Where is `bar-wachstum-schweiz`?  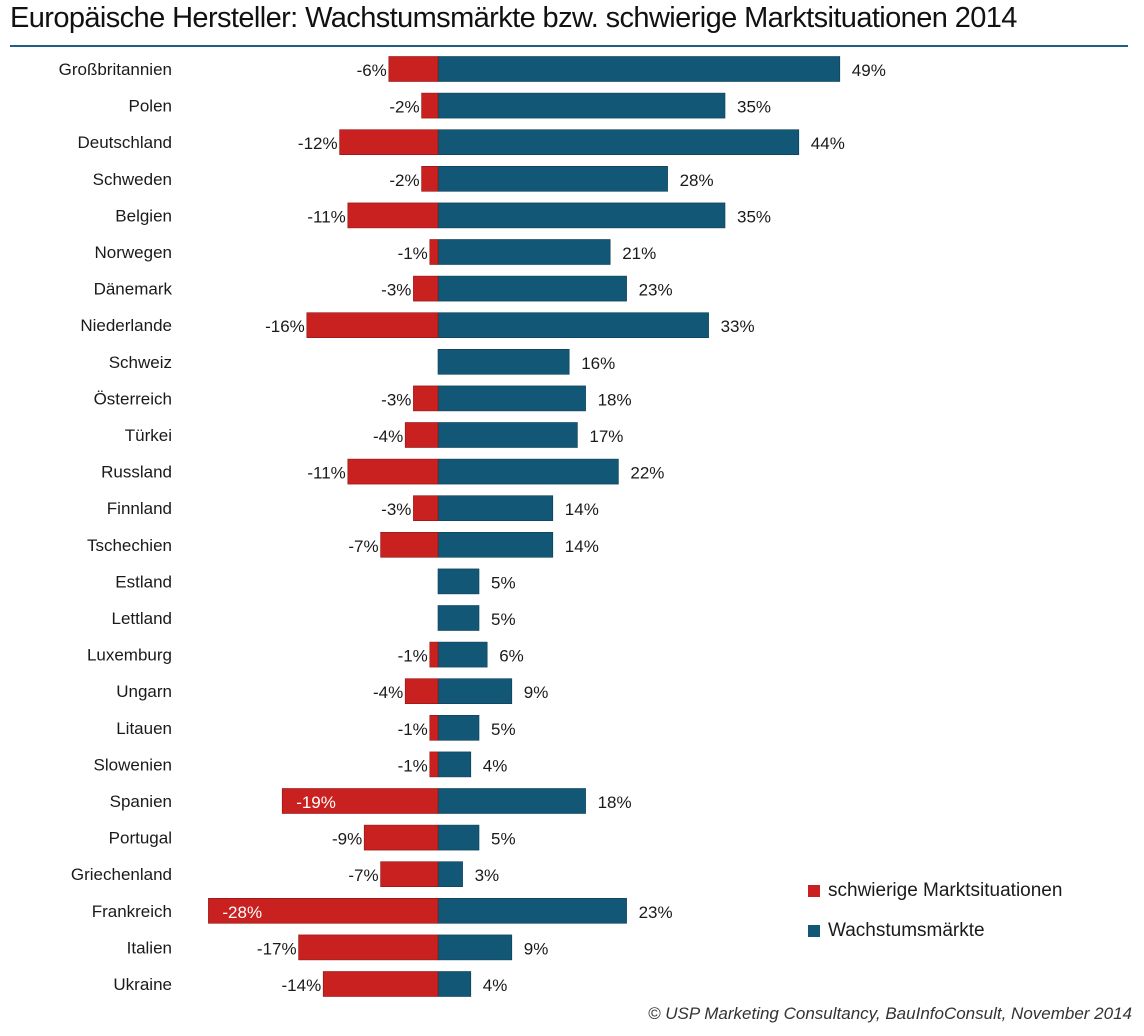
bar-wachstum-schweiz is located at coordinates (503, 361).